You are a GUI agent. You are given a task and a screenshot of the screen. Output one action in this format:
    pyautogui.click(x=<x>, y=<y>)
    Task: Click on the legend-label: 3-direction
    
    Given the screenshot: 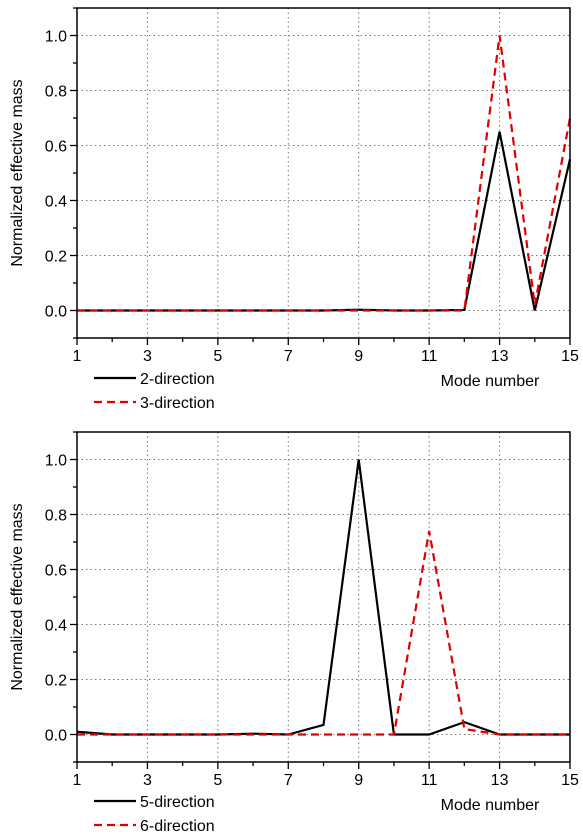 What is the action you would take?
    pyautogui.click(x=177, y=403)
    